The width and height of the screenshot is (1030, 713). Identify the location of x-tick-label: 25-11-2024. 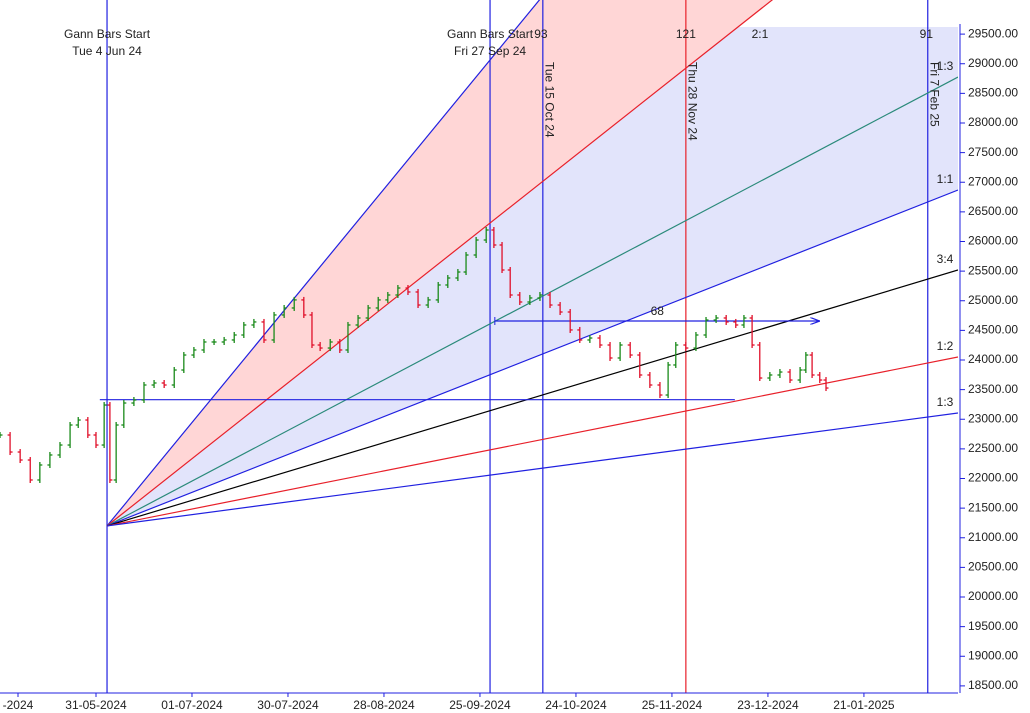
(672, 705).